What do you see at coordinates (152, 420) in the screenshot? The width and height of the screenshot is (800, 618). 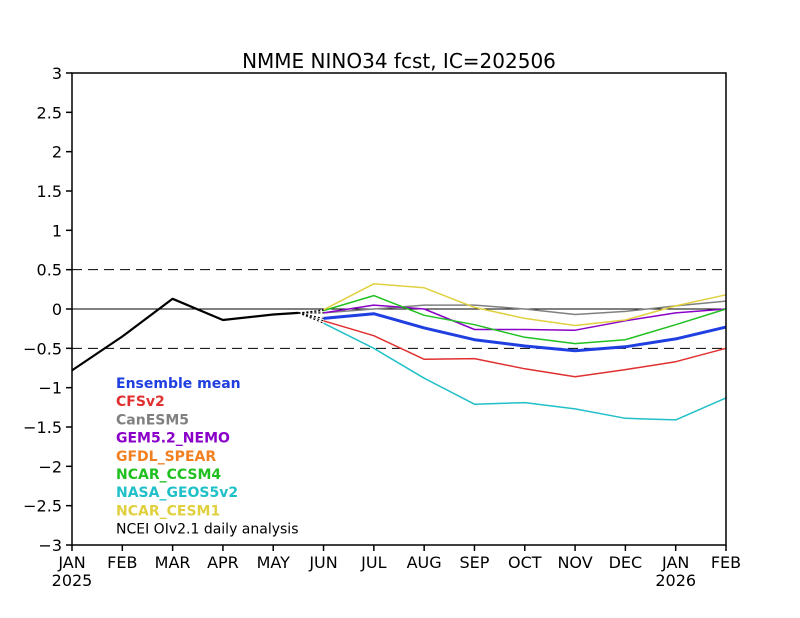 I see `legend-entry: CanESM5` at bounding box center [152, 420].